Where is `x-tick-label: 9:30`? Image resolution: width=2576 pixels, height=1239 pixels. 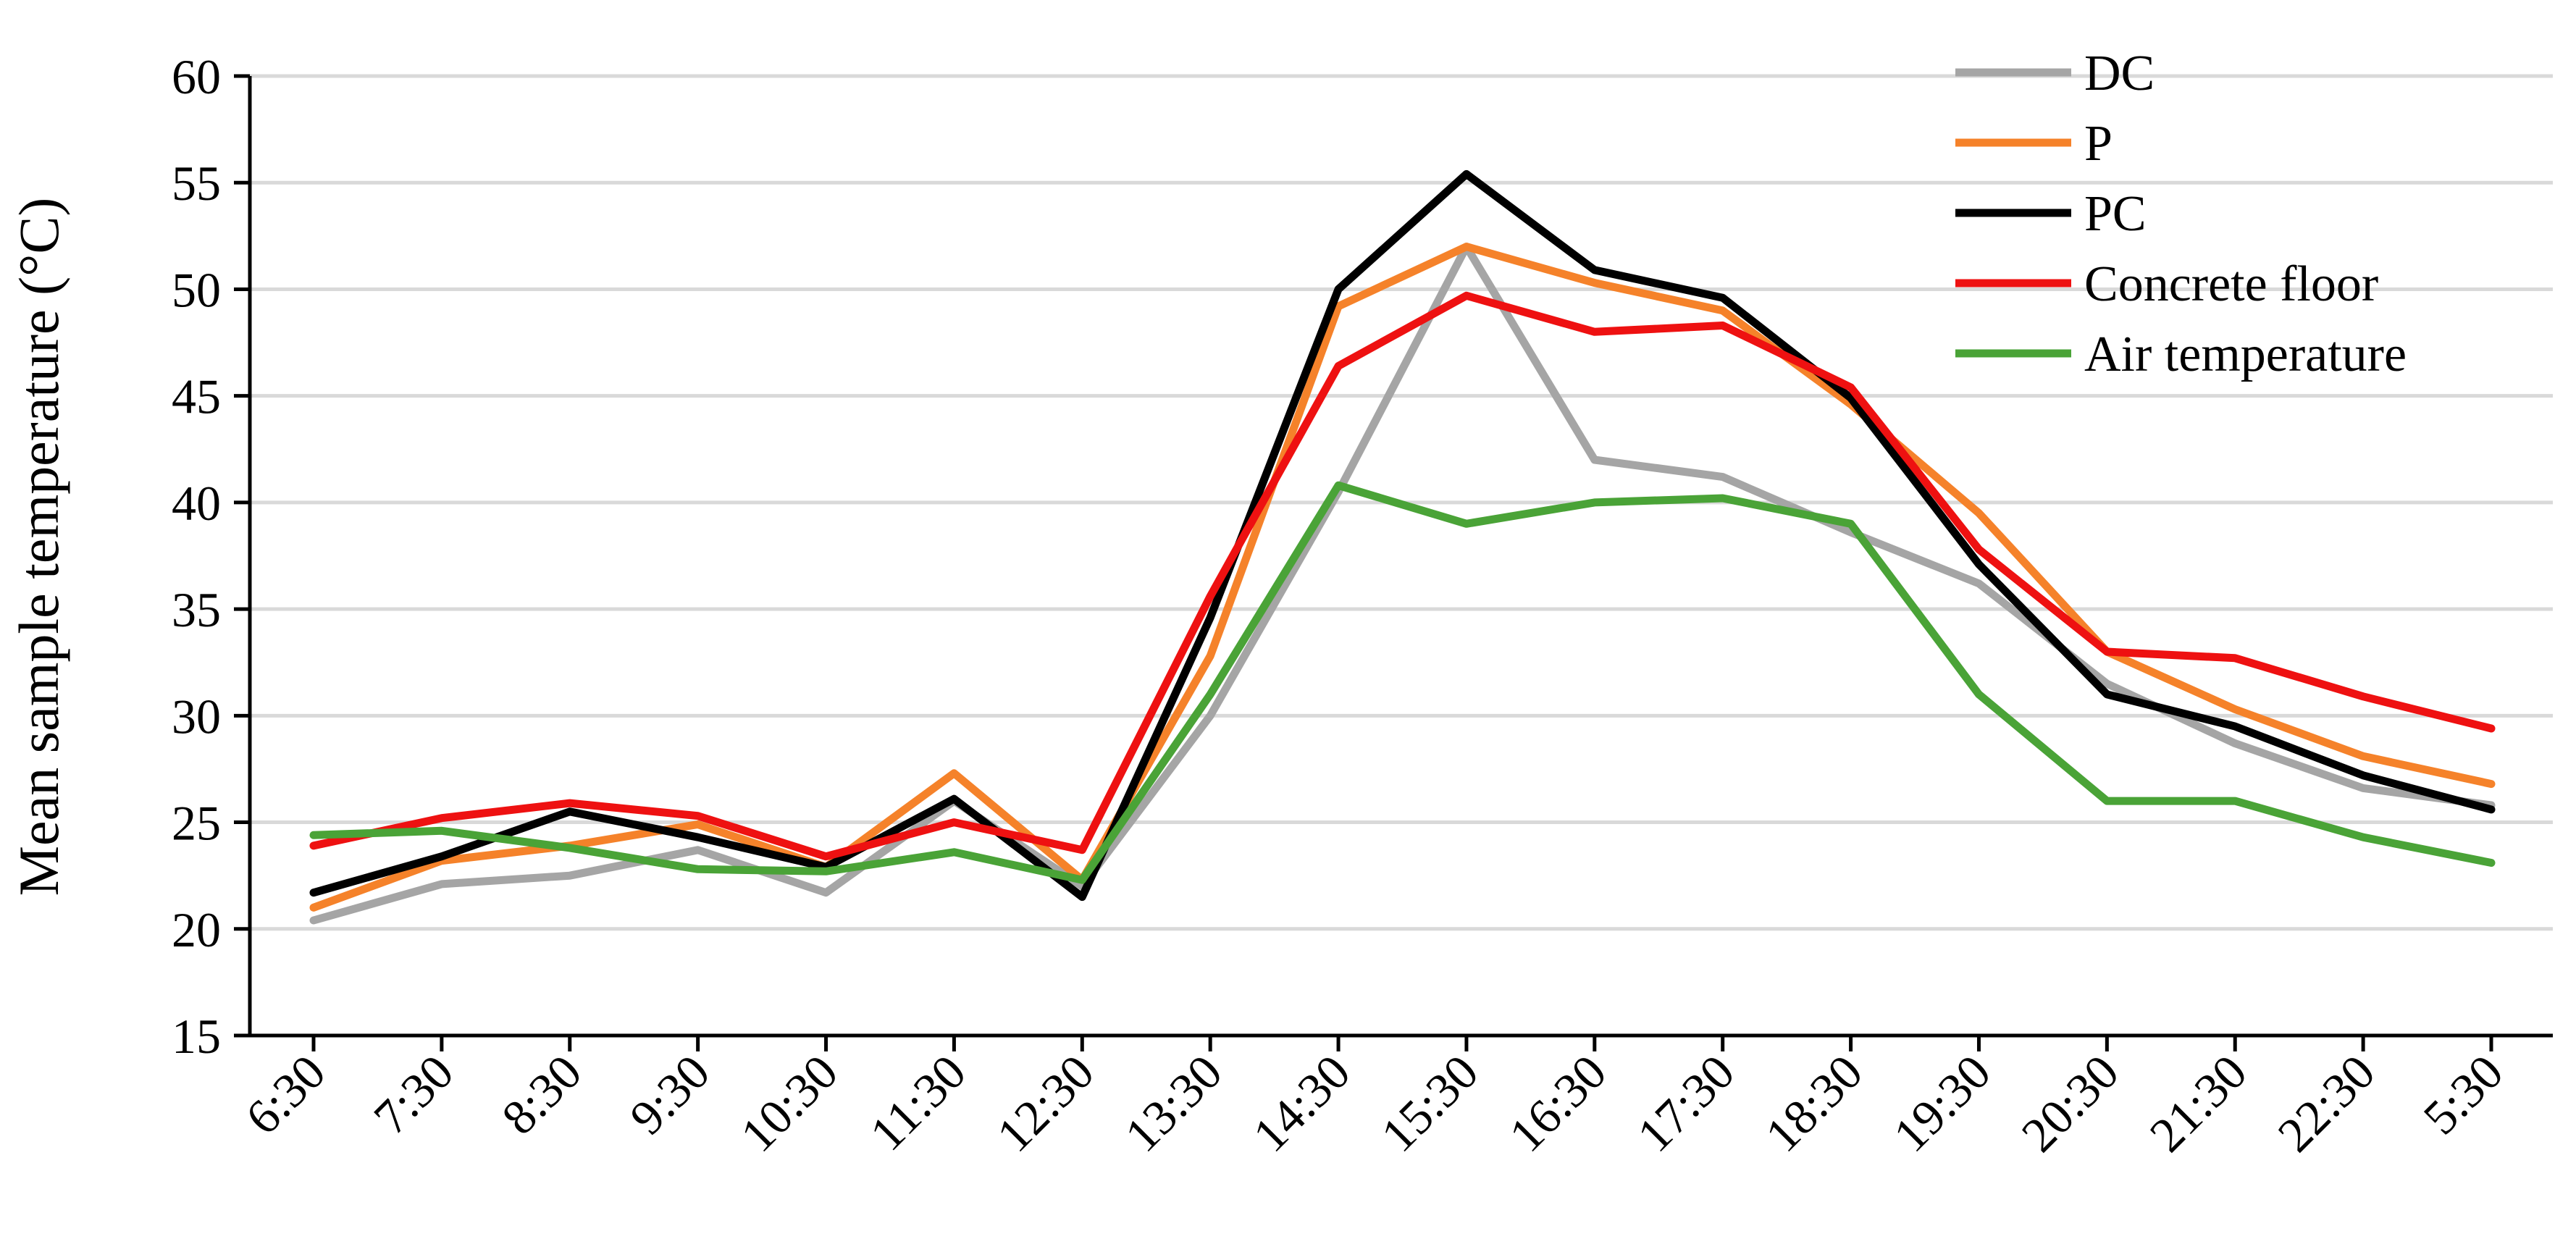 x-tick-label: 9:30 is located at coordinates (669, 1094).